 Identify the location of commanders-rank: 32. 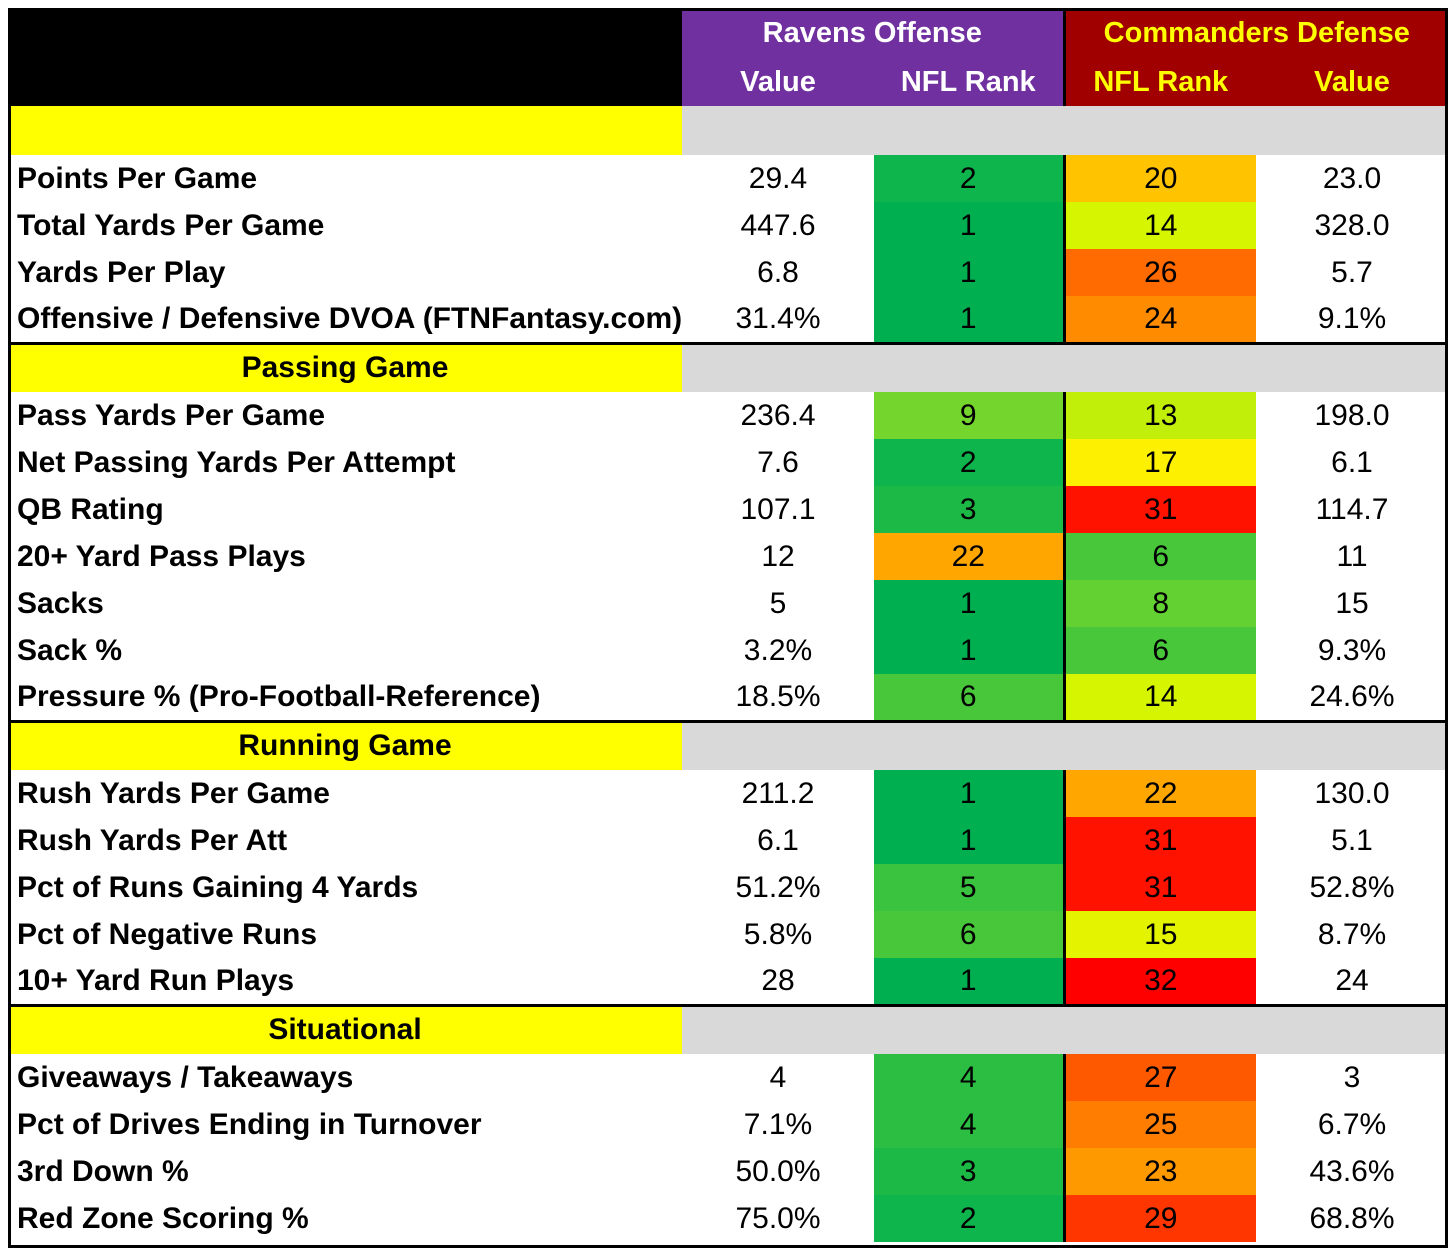
(1160, 981).